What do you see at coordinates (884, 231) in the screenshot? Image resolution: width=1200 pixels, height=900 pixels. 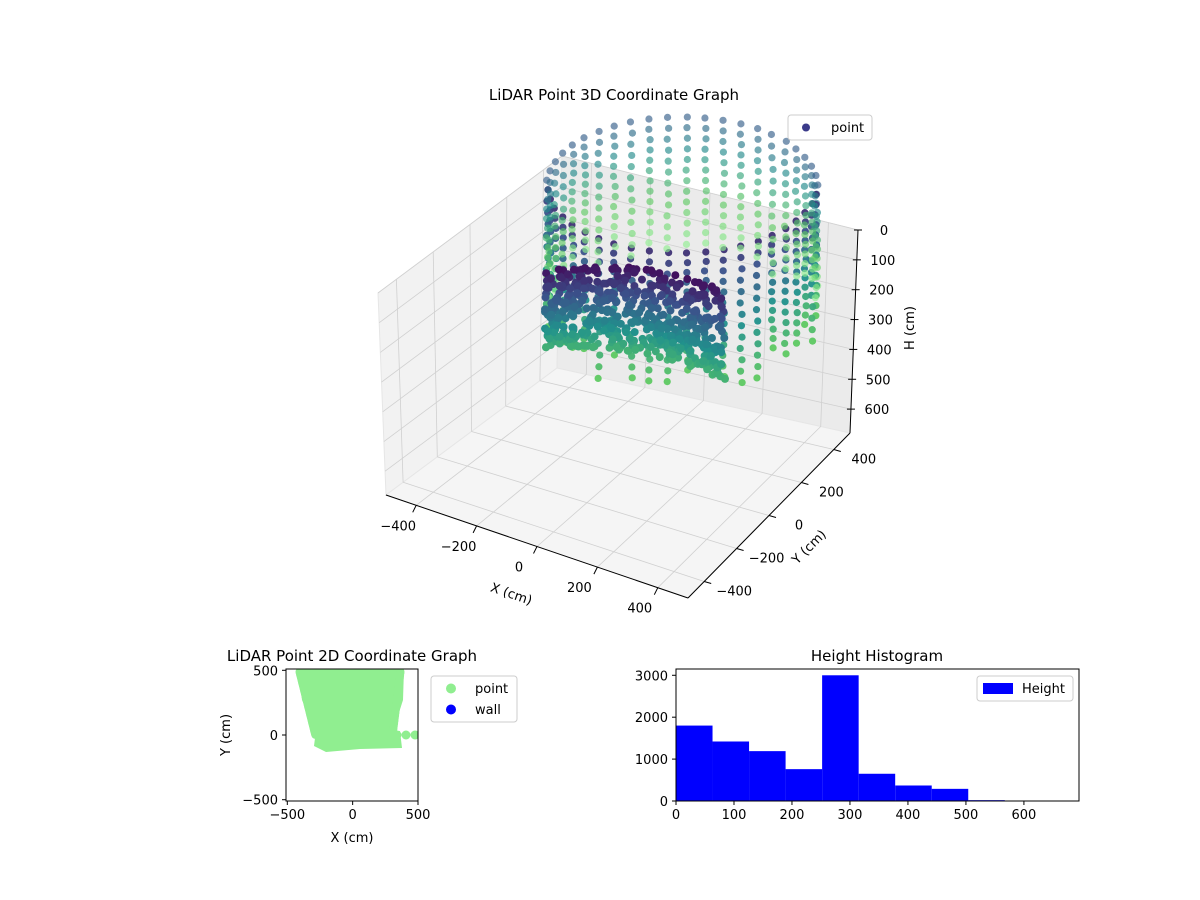 I see `z-tick-label: 0` at bounding box center [884, 231].